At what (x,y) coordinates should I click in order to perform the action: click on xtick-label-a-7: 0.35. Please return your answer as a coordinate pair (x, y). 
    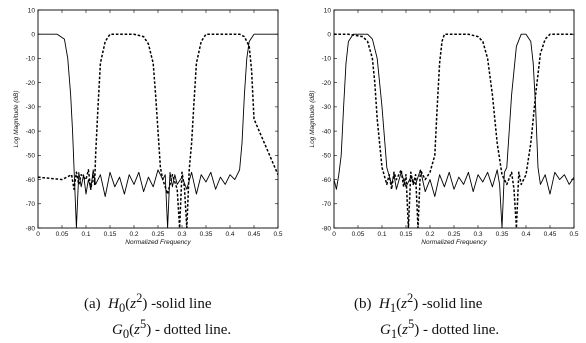
    Looking at the image, I should click on (206, 234).